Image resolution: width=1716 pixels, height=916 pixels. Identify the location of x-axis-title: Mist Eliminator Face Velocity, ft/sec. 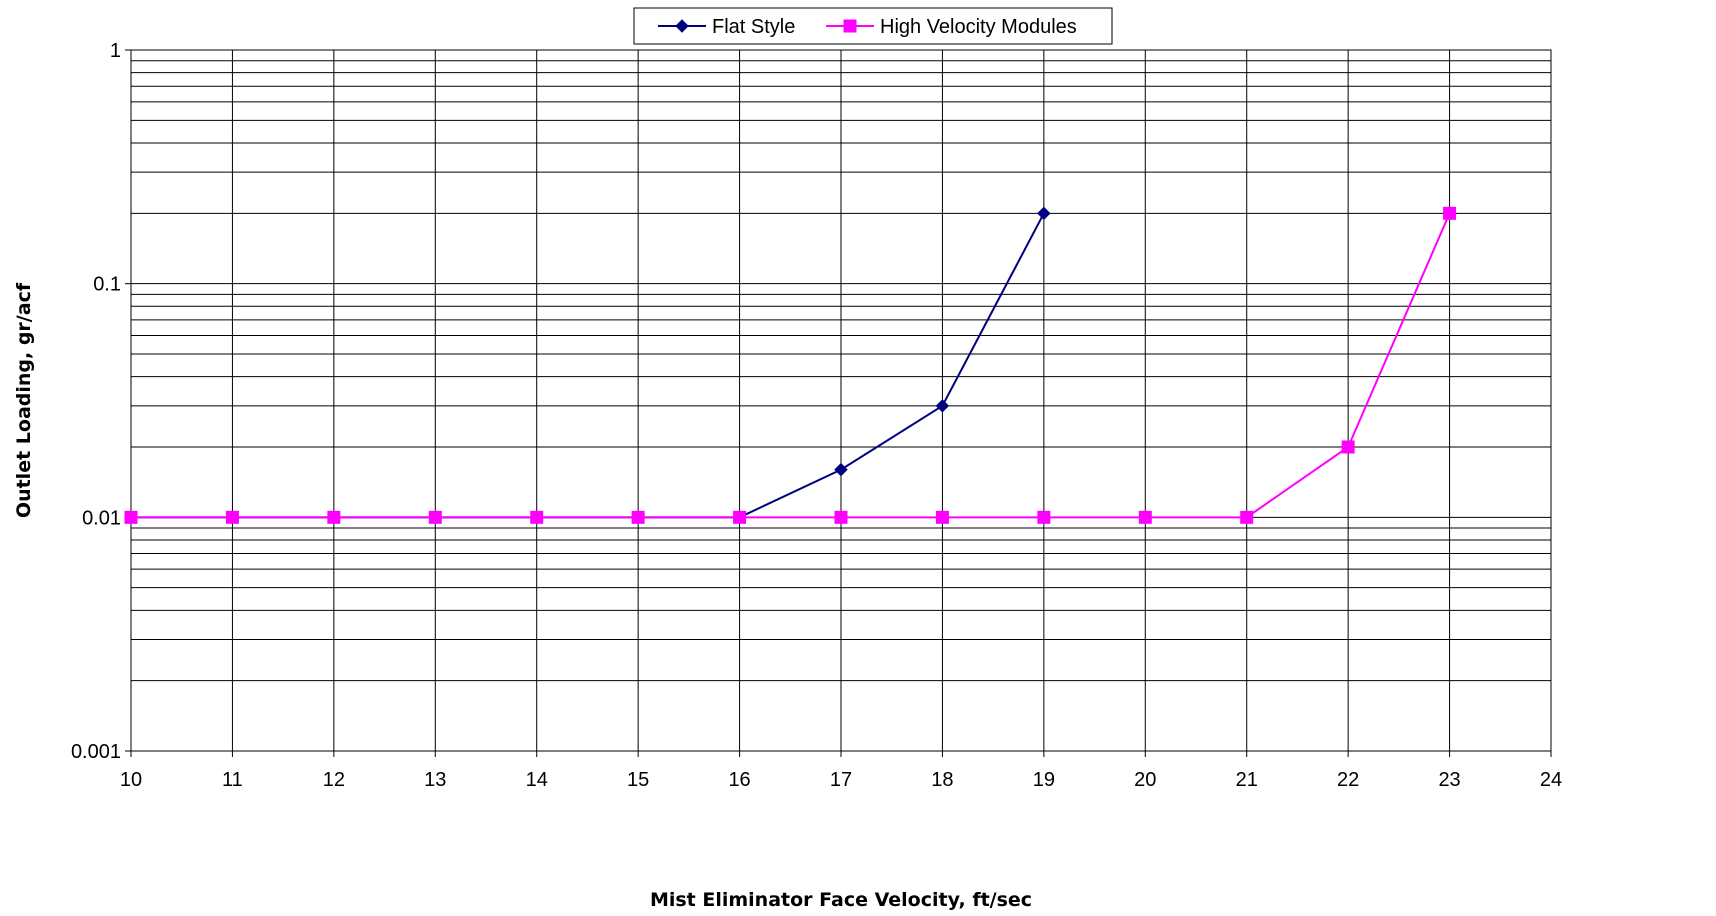
(841, 900).